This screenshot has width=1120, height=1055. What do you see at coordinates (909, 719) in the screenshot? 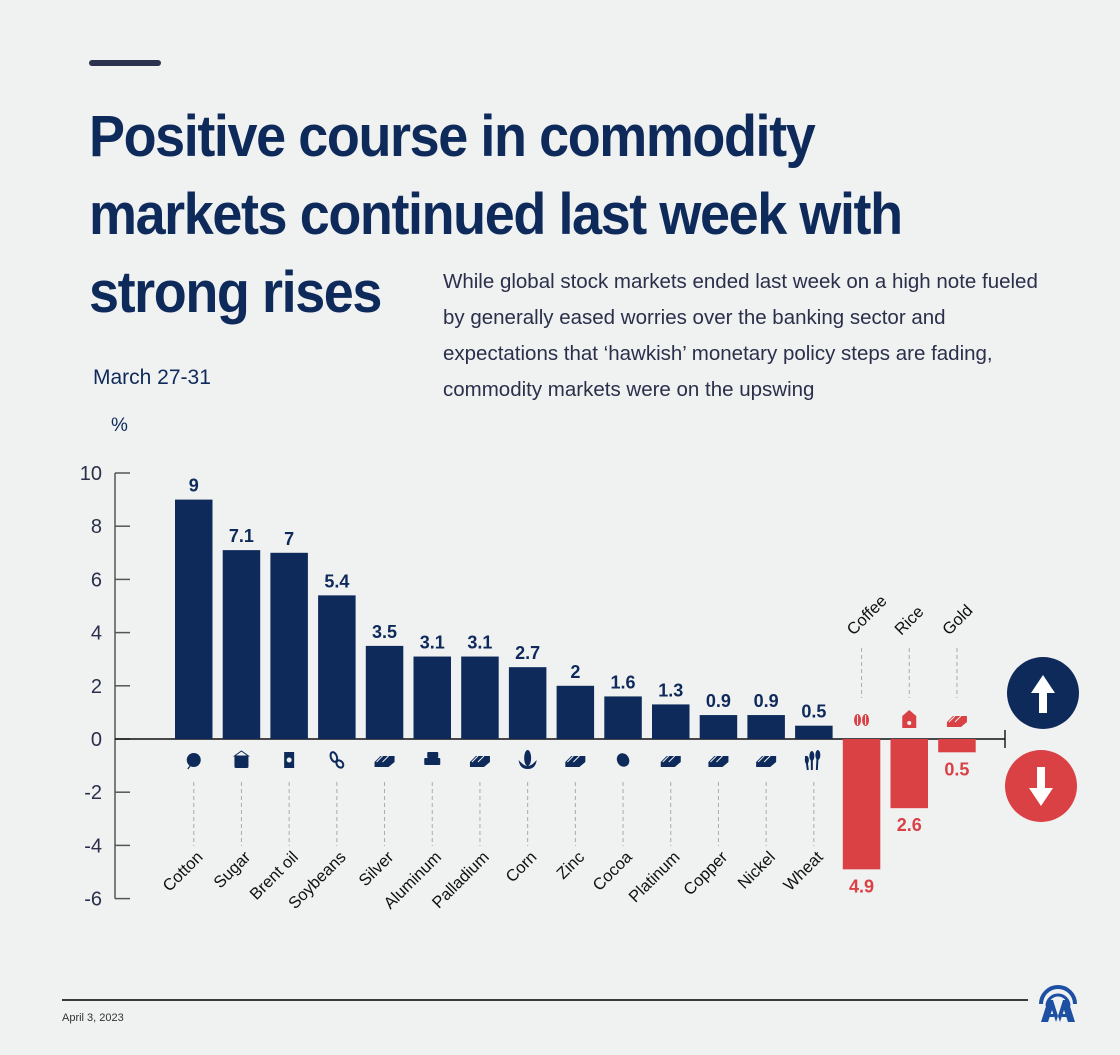
I see `rice-bag-icon` at bounding box center [909, 719].